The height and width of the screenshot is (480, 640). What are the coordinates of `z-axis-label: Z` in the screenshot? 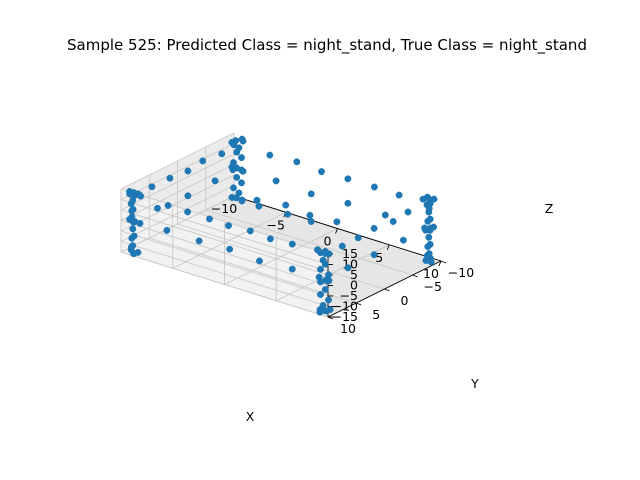 It's located at (549, 208).